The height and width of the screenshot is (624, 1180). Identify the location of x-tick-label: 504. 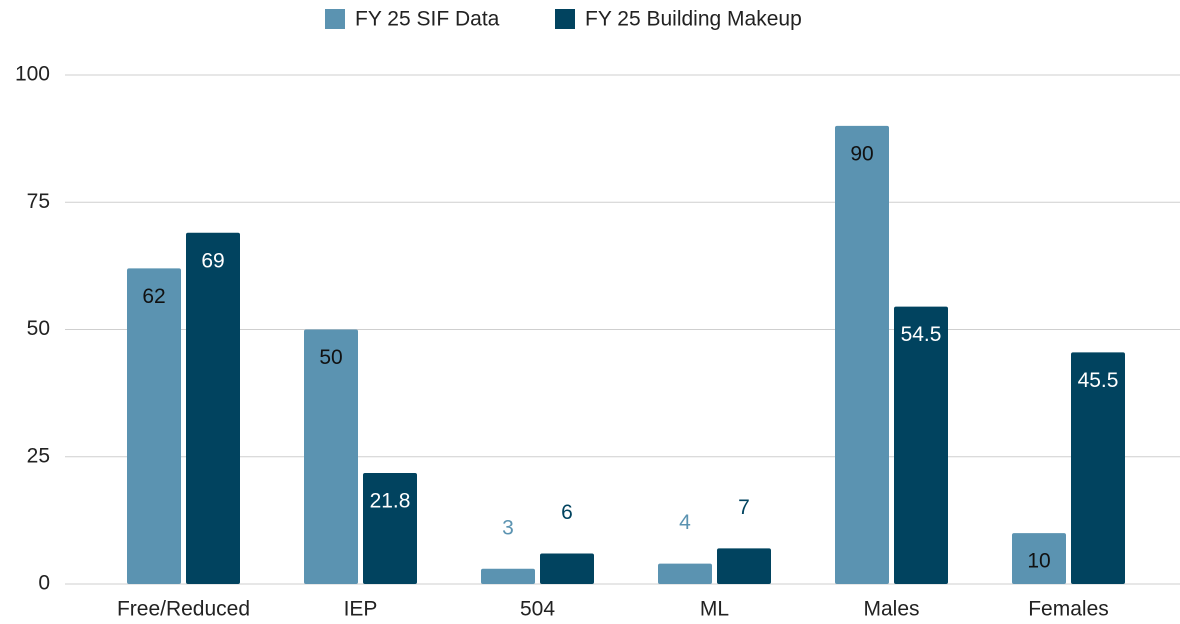
(537, 609).